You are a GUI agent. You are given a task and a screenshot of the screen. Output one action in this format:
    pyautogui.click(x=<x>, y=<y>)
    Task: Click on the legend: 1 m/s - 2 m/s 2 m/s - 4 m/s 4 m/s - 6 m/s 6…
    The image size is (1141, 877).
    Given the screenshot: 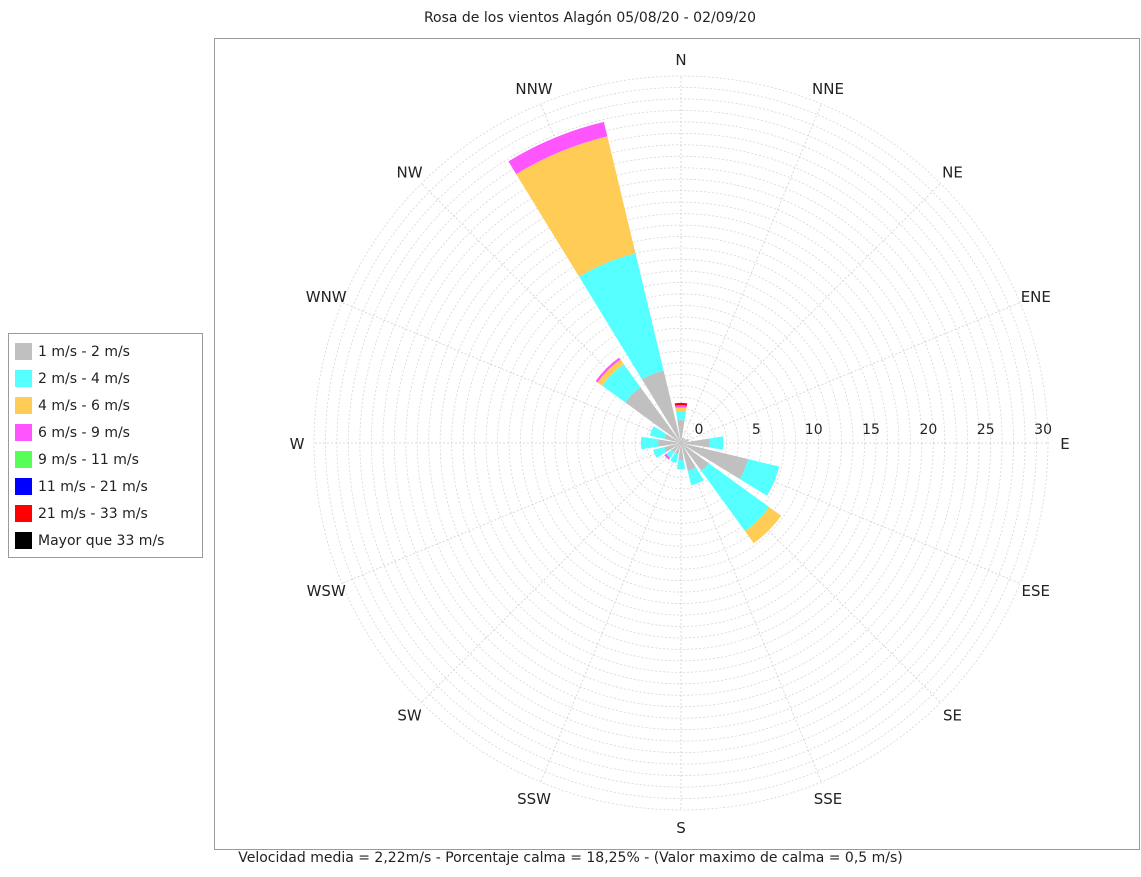 What is the action you would take?
    pyautogui.click(x=105, y=445)
    